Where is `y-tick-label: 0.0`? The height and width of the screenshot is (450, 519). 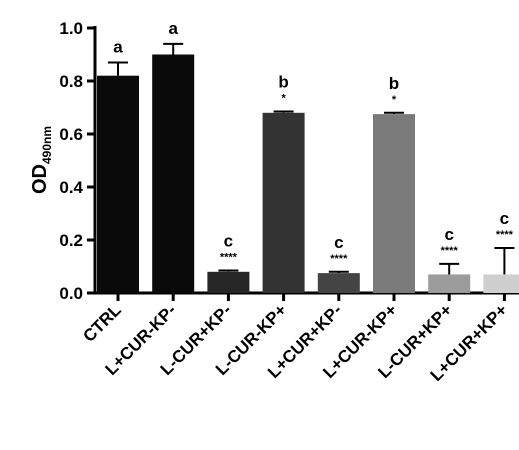
y-tick-label: 0.0 is located at coordinates (71, 293).